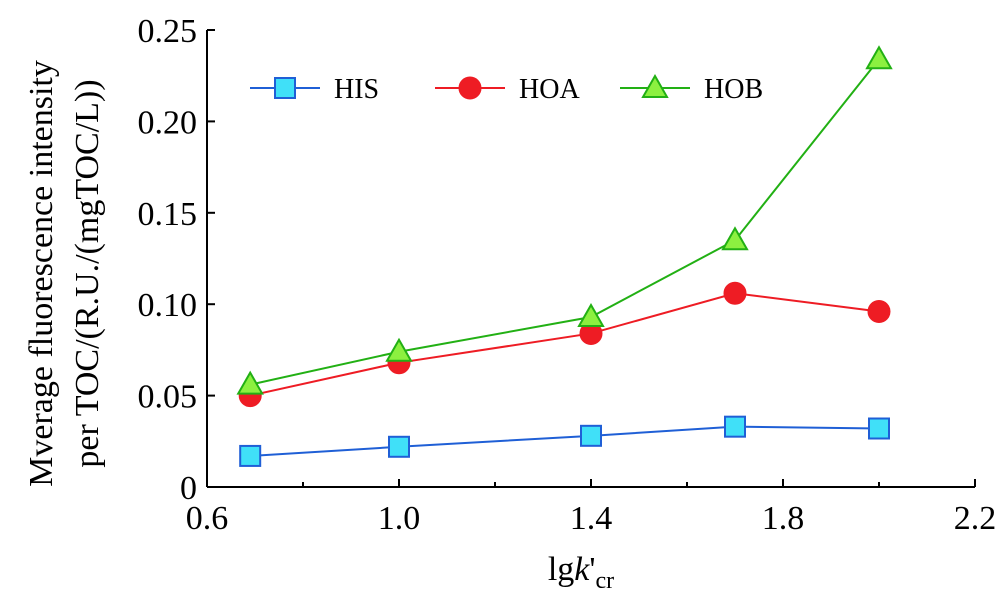 Image resolution: width=1000 pixels, height=591 pixels. Describe the element at coordinates (470, 88) in the screenshot. I see `legend-hoa-marker` at that location.